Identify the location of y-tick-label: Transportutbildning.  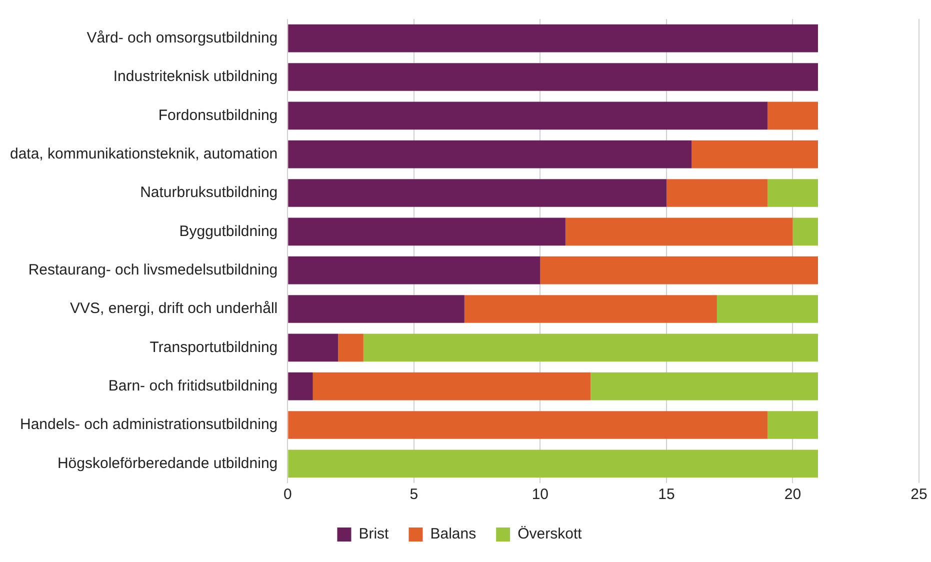
(214, 347).